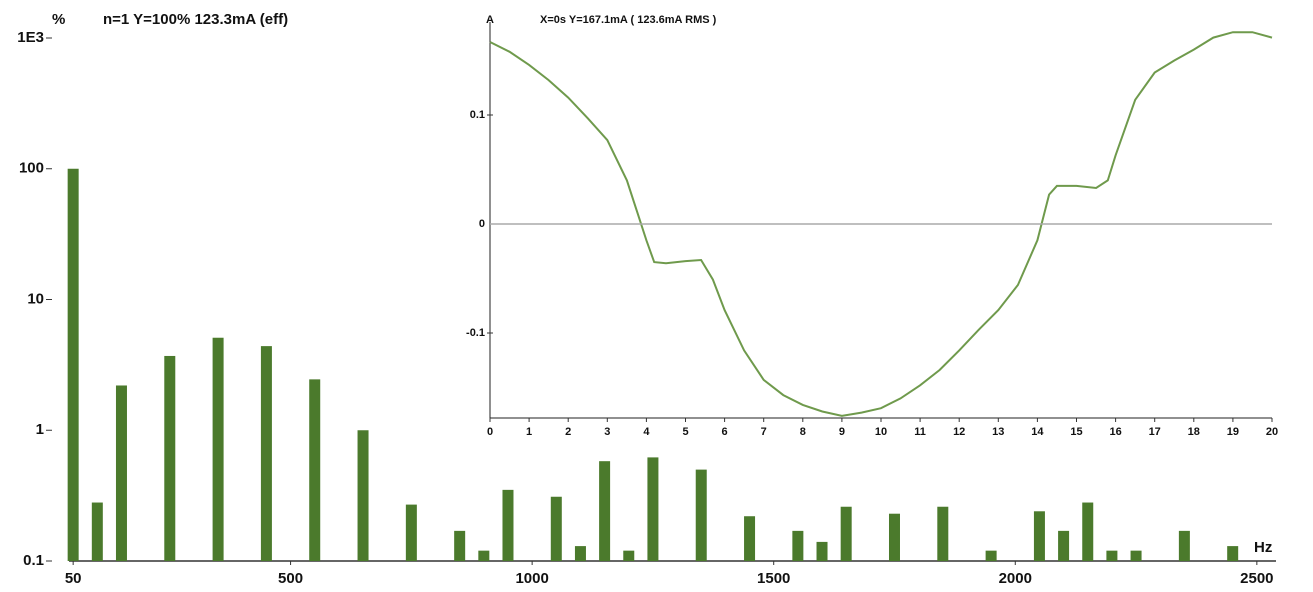 Image resolution: width=1313 pixels, height=592 pixels. What do you see at coordinates (35, 298) in the screenshot?
I see `y-tick-label: 10` at bounding box center [35, 298].